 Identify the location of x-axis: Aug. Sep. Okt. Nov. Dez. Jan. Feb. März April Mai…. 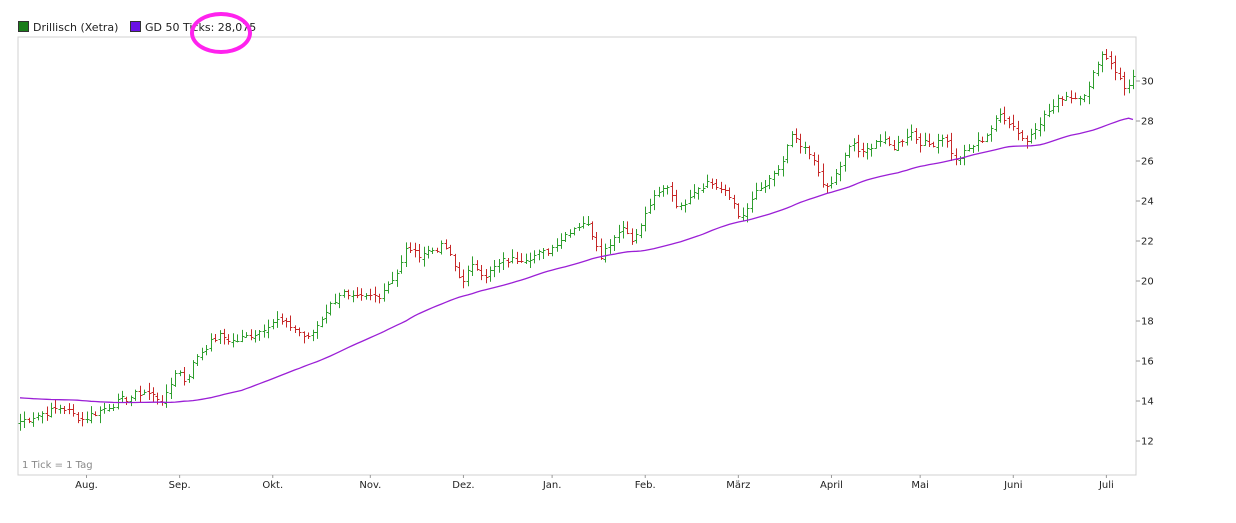
(594, 483).